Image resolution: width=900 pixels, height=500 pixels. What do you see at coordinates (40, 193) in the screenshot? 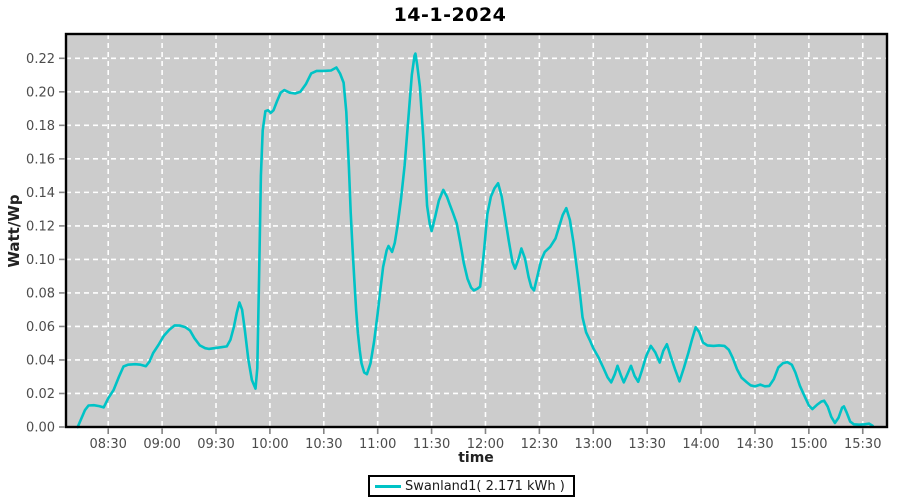
I see `y-tick-label: 0.14` at bounding box center [40, 193].